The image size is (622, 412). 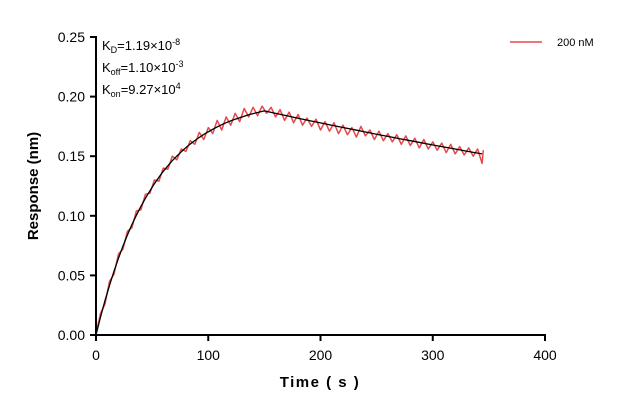 I want to click on x-axis-label: Time ( s ), so click(x=320, y=382).